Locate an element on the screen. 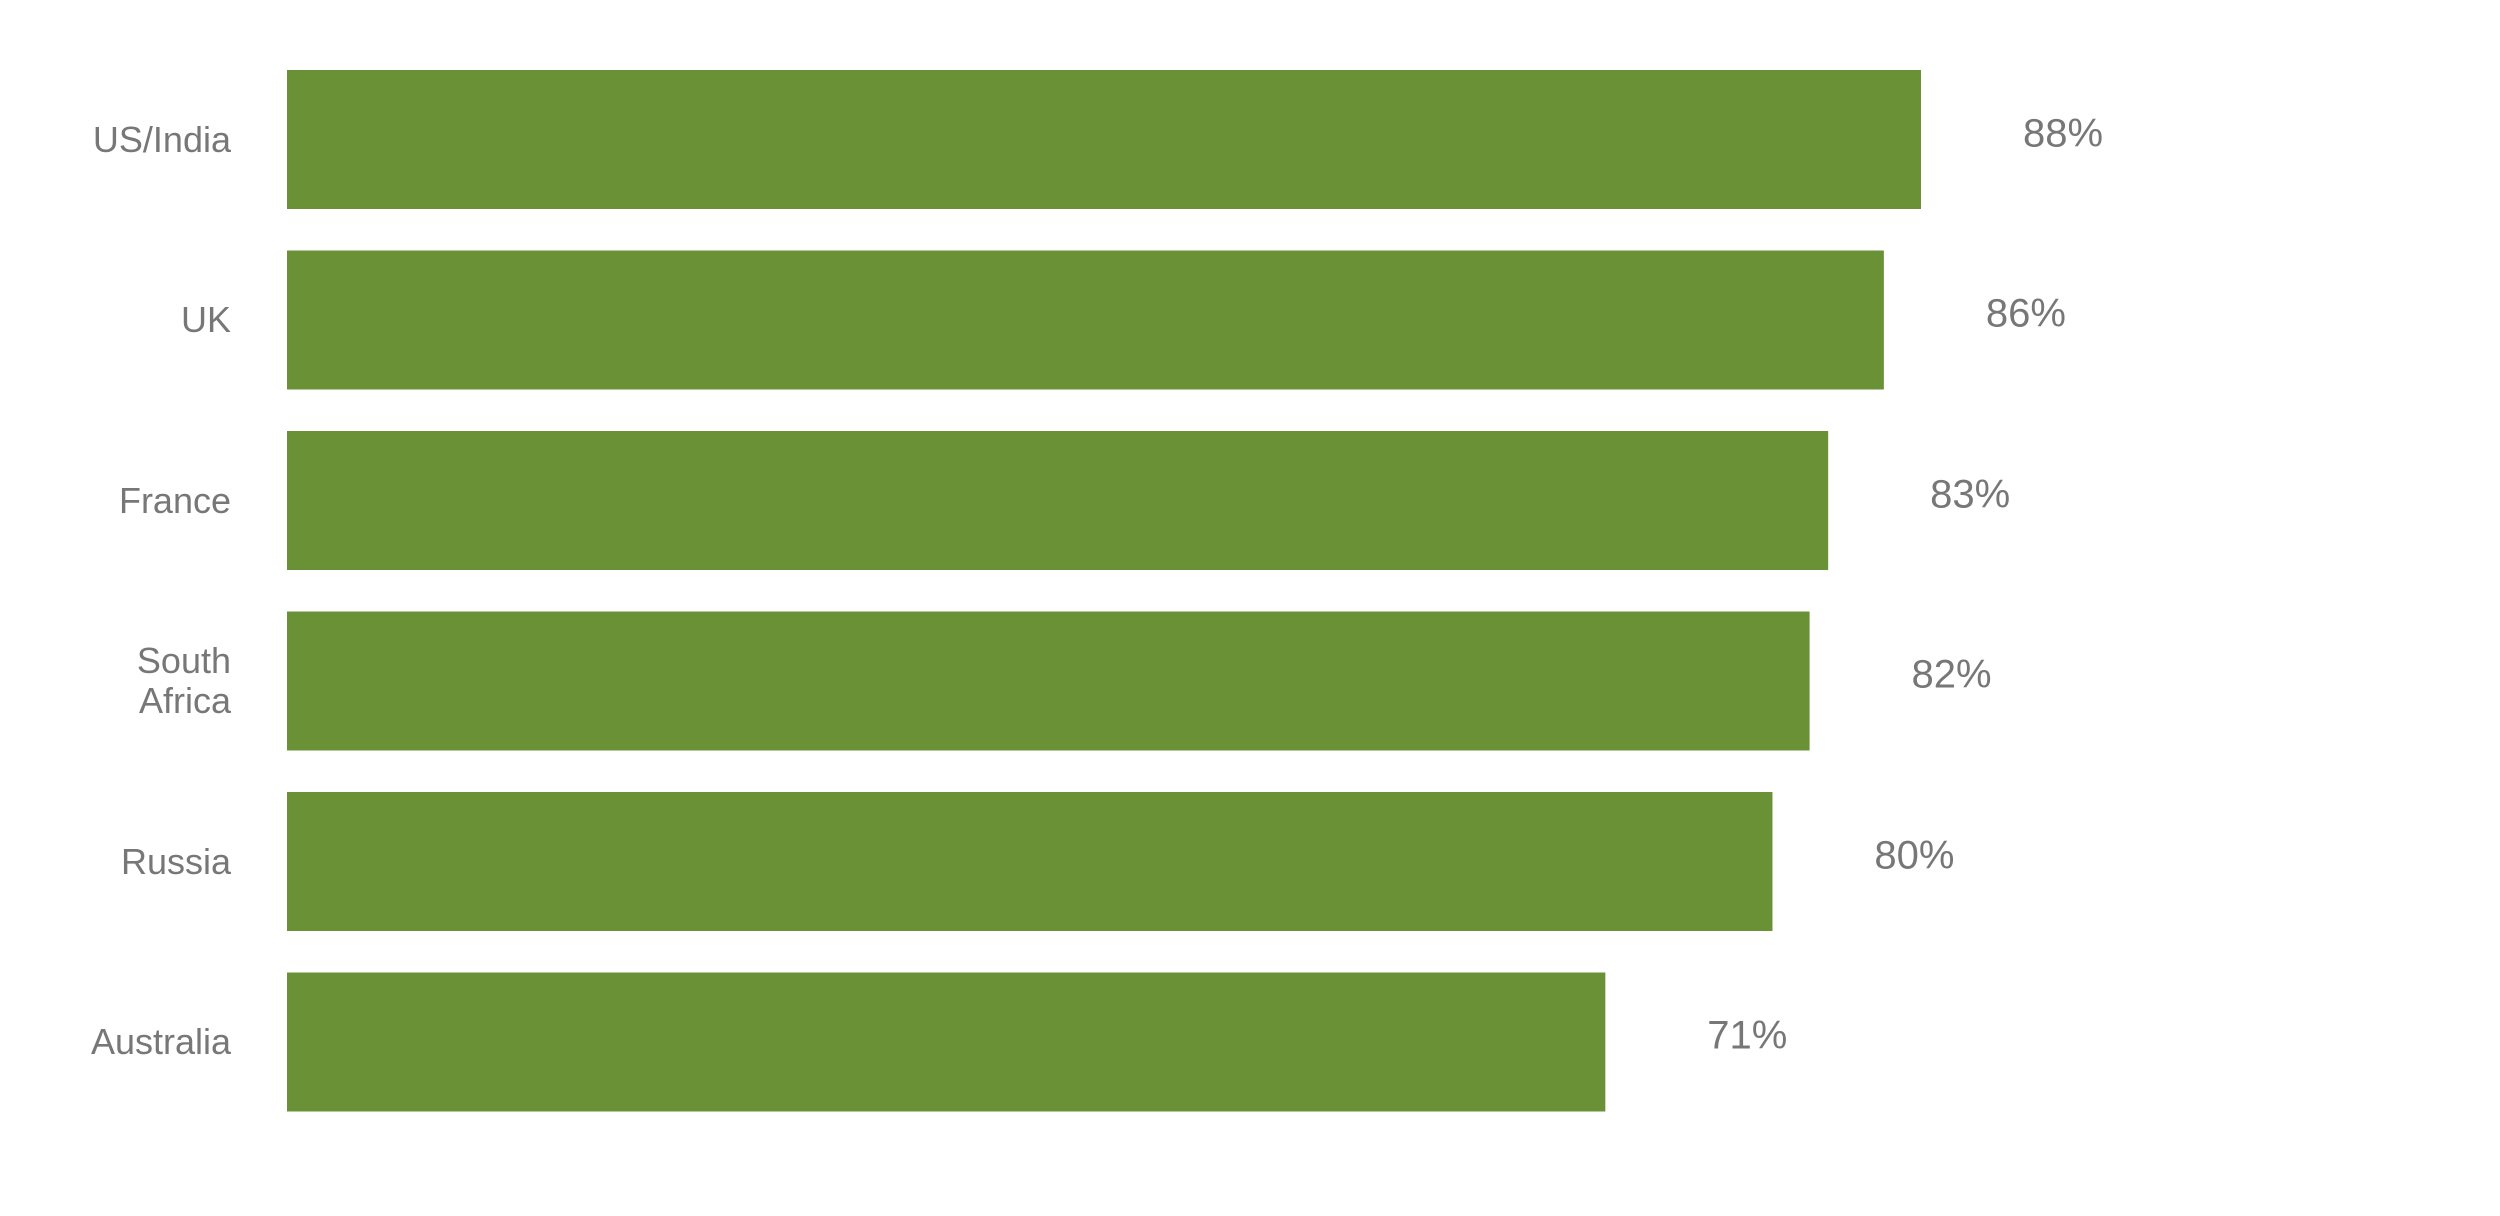 The height and width of the screenshot is (1216, 2500). value-label: 71% is located at coordinates (1747, 1035).